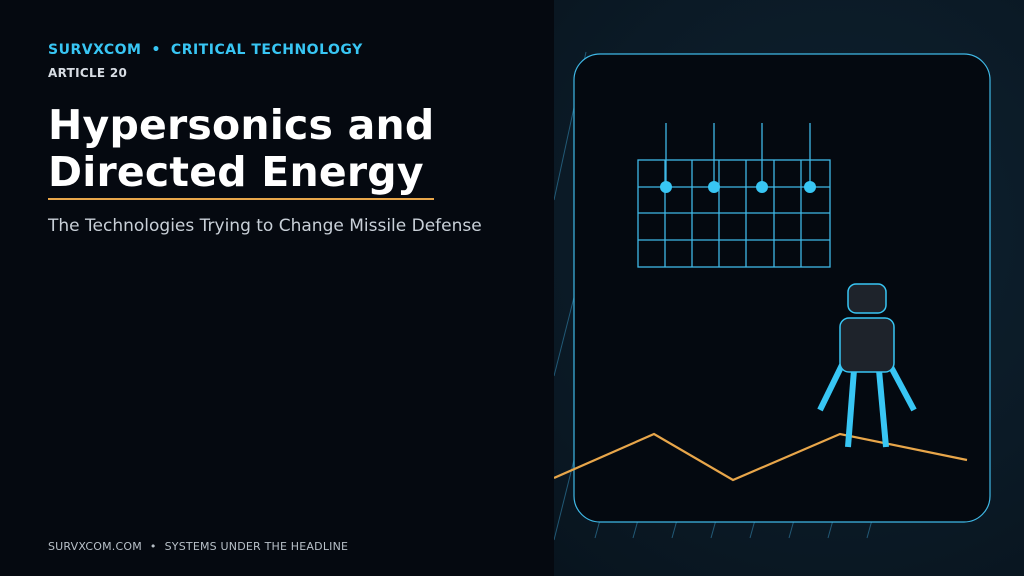 This screenshot has height=576, width=1024. I want to click on category-label: CRITICAL TECHNOLOGY, so click(266, 50).